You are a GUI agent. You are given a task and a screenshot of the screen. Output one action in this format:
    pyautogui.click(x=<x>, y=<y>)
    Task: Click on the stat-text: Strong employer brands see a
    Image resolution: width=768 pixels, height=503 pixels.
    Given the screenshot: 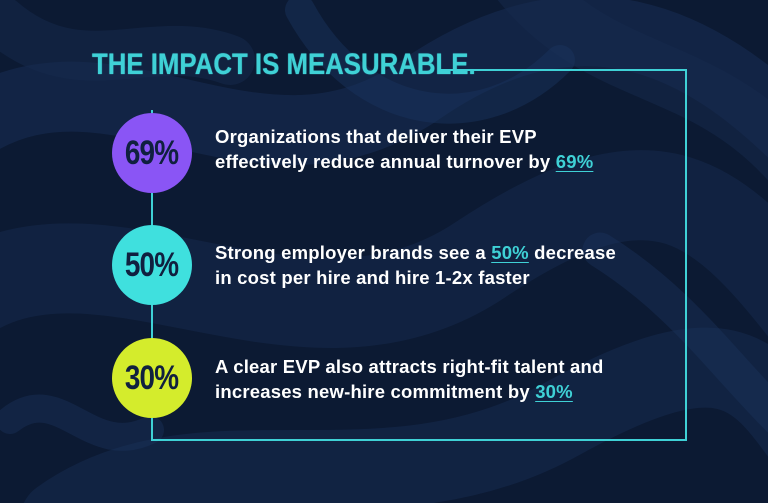 What is the action you would take?
    pyautogui.click(x=353, y=252)
    